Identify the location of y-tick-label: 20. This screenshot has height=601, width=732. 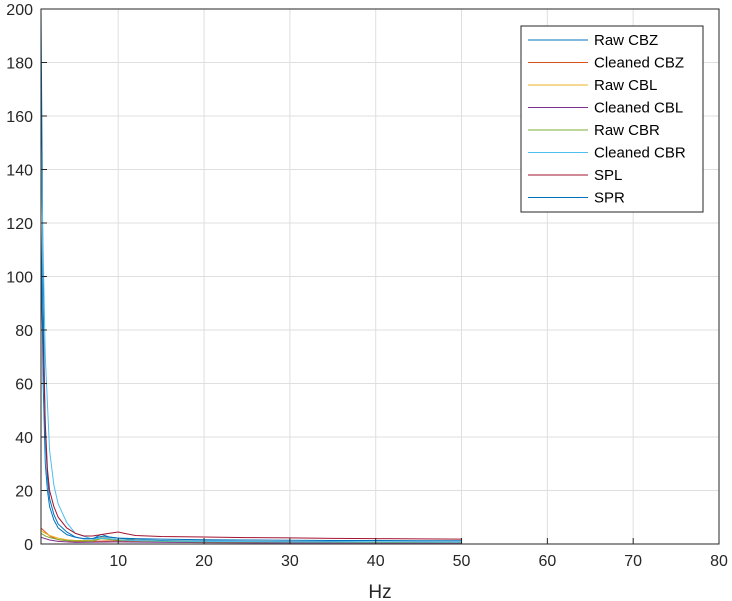
(24, 492).